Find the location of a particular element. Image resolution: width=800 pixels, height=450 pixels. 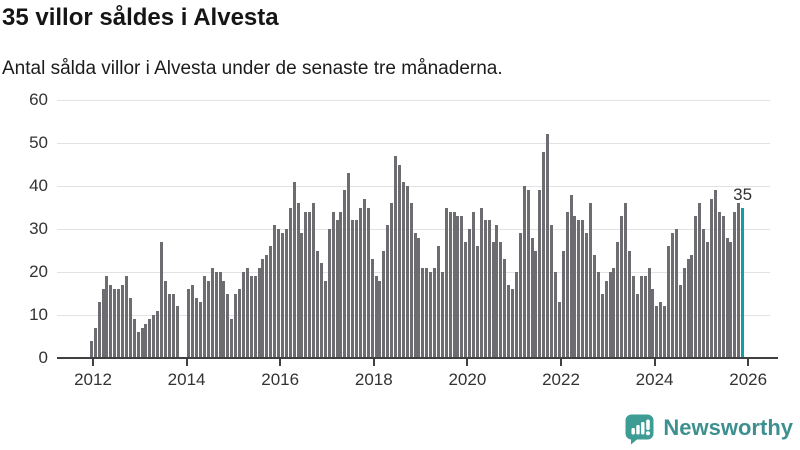

highlighted-bar is located at coordinates (743, 282).